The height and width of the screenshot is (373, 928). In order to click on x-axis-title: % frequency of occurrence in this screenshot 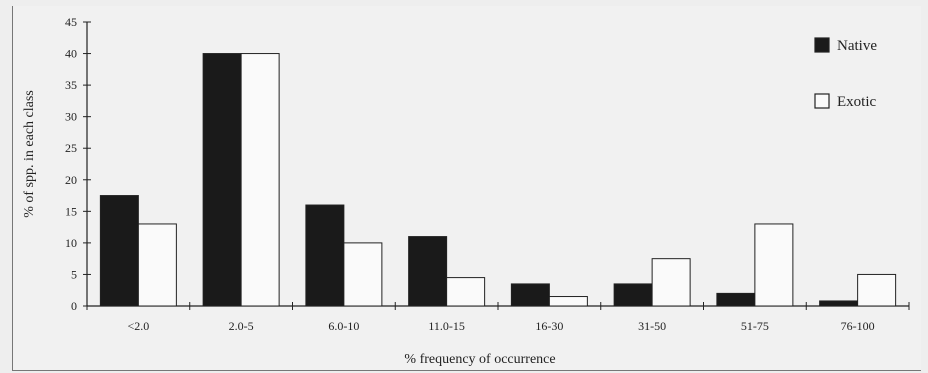, I will do `click(479, 359)`.